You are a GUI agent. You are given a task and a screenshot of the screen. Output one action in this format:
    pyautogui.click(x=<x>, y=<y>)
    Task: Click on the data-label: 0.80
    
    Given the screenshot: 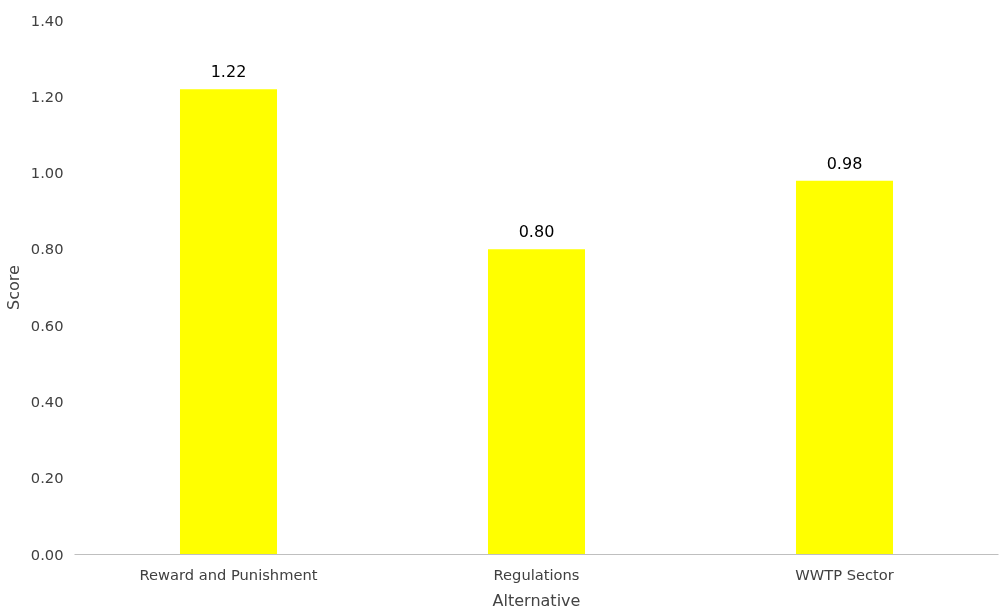 What is the action you would take?
    pyautogui.click(x=536, y=232)
    